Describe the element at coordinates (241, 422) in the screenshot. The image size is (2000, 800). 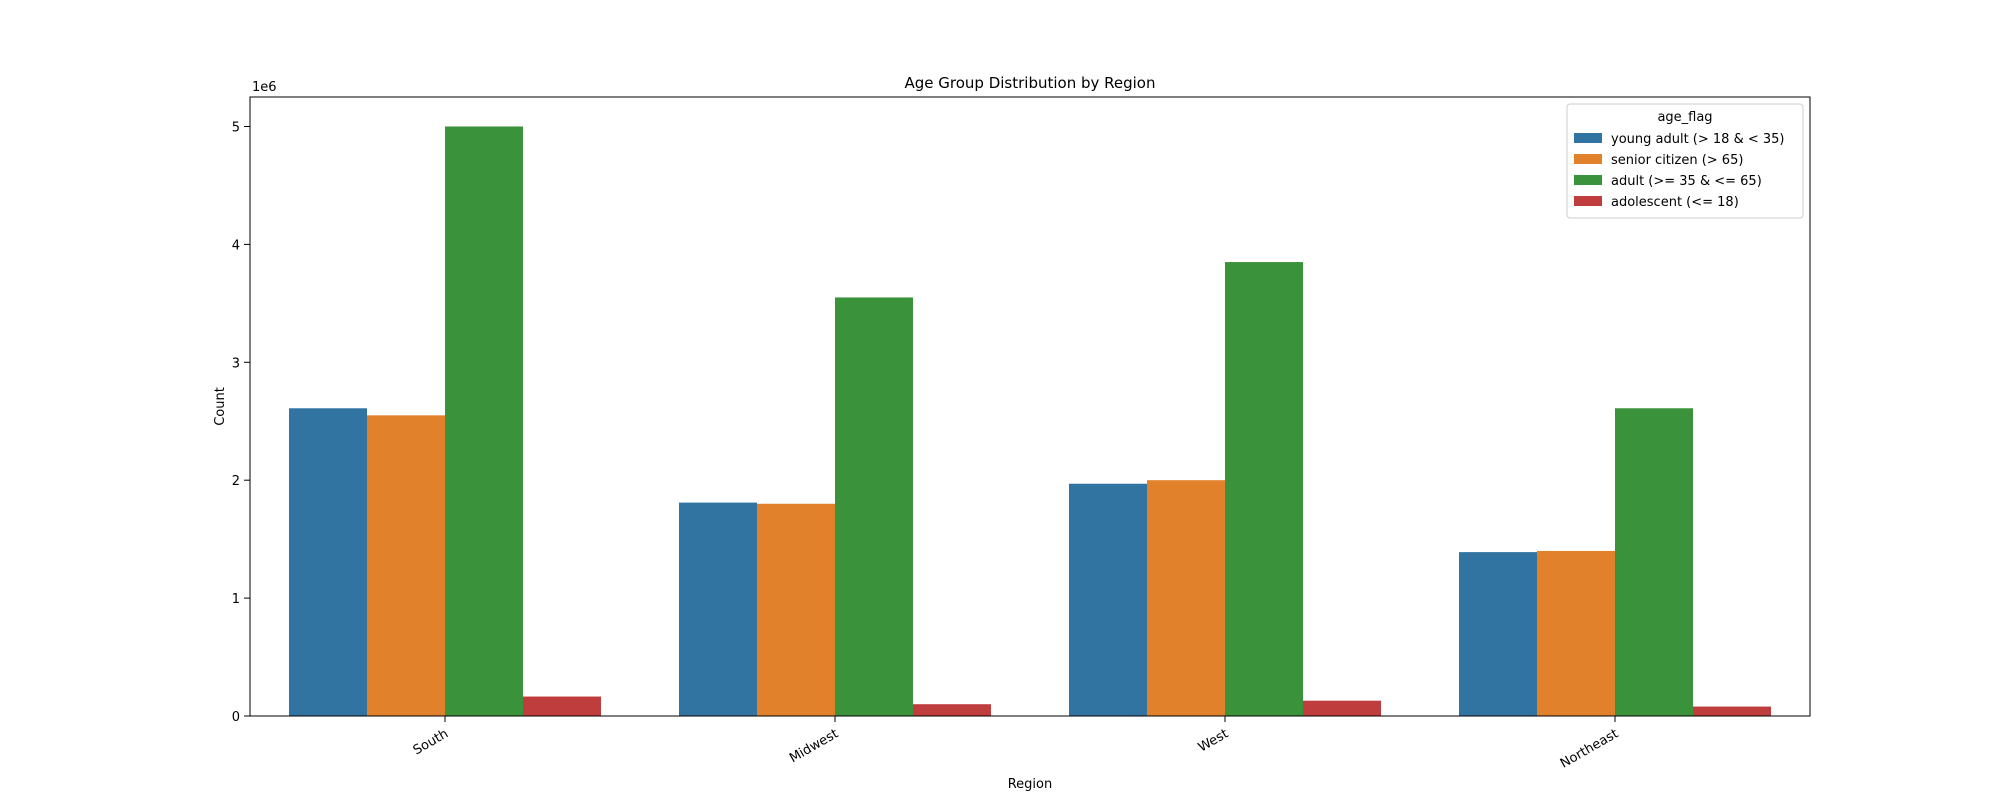
I see `y-ticks-group: 0 1 2 3 4 5` at that location.